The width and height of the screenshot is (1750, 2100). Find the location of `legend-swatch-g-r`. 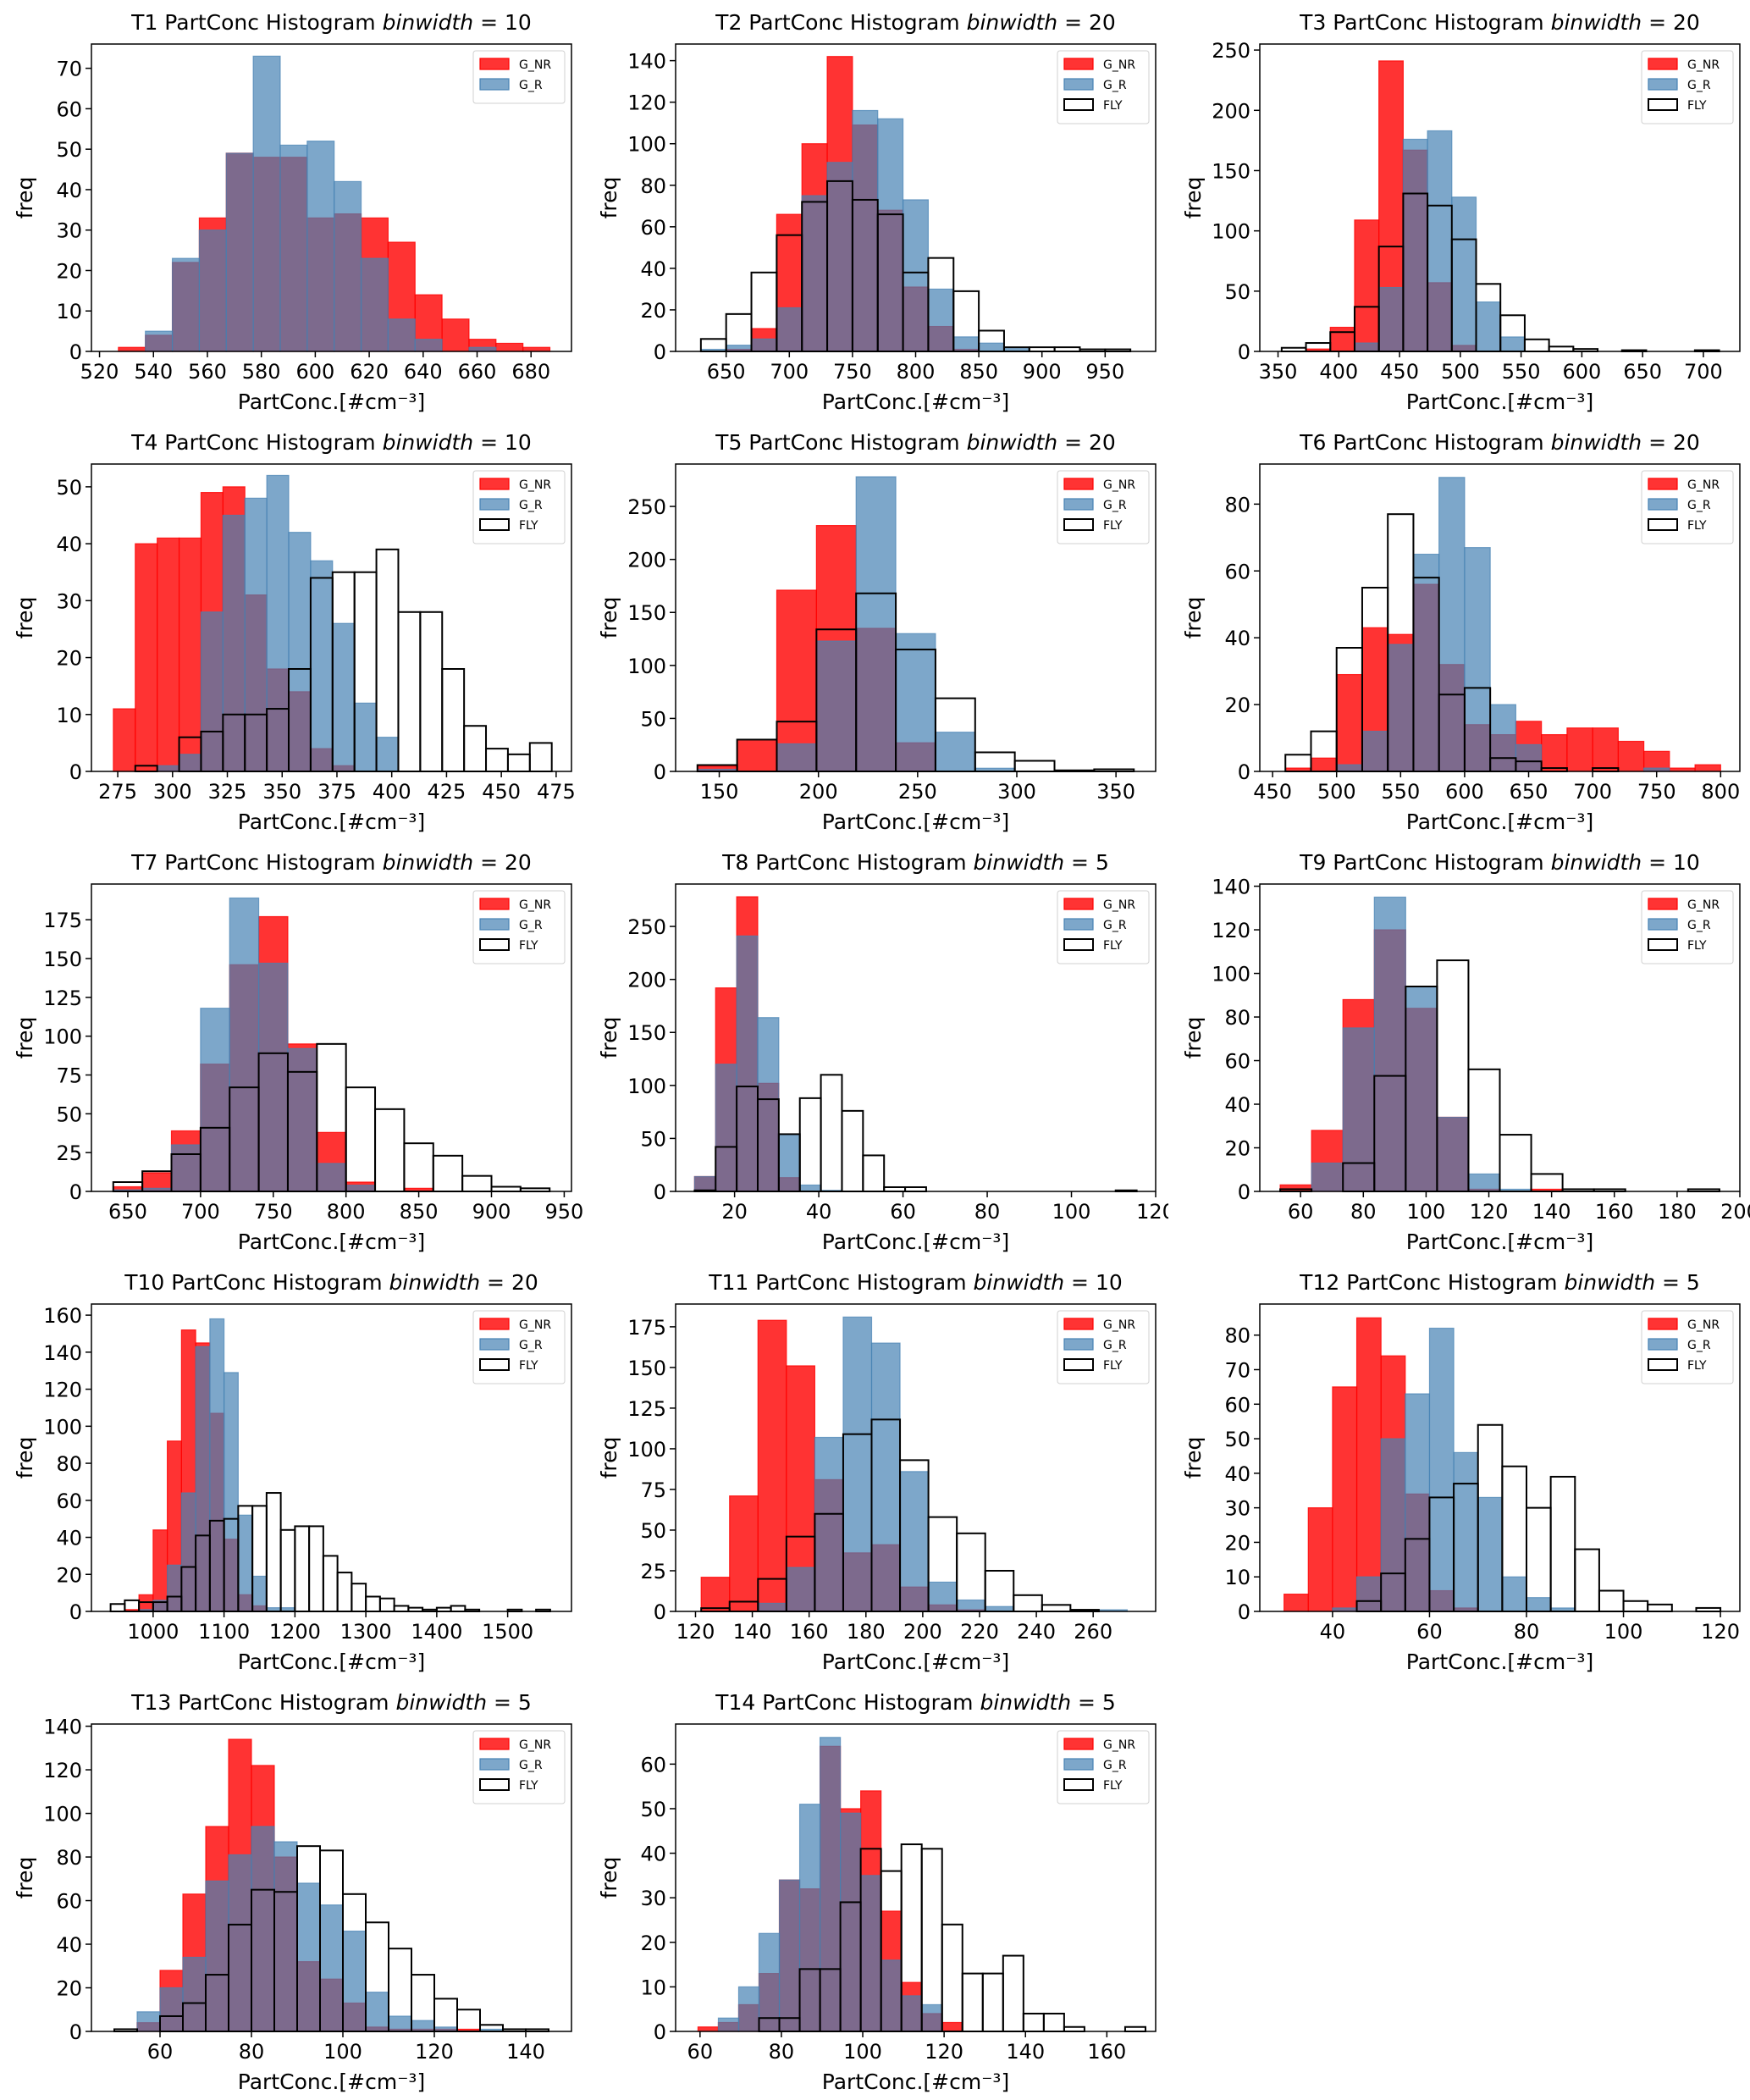

legend-swatch-g-r is located at coordinates (1078, 504).